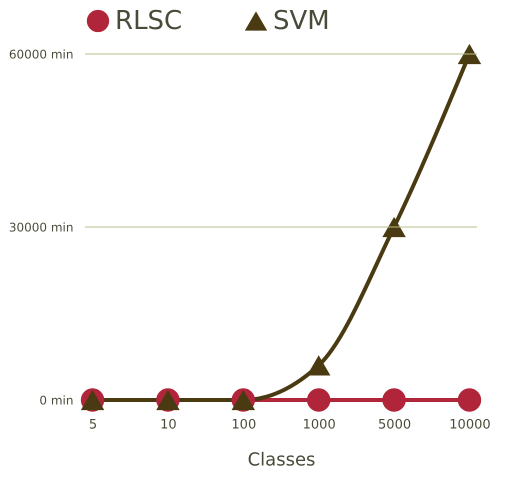  Describe the element at coordinates (93, 425) in the screenshot. I see `x-tick-label: 5` at that location.